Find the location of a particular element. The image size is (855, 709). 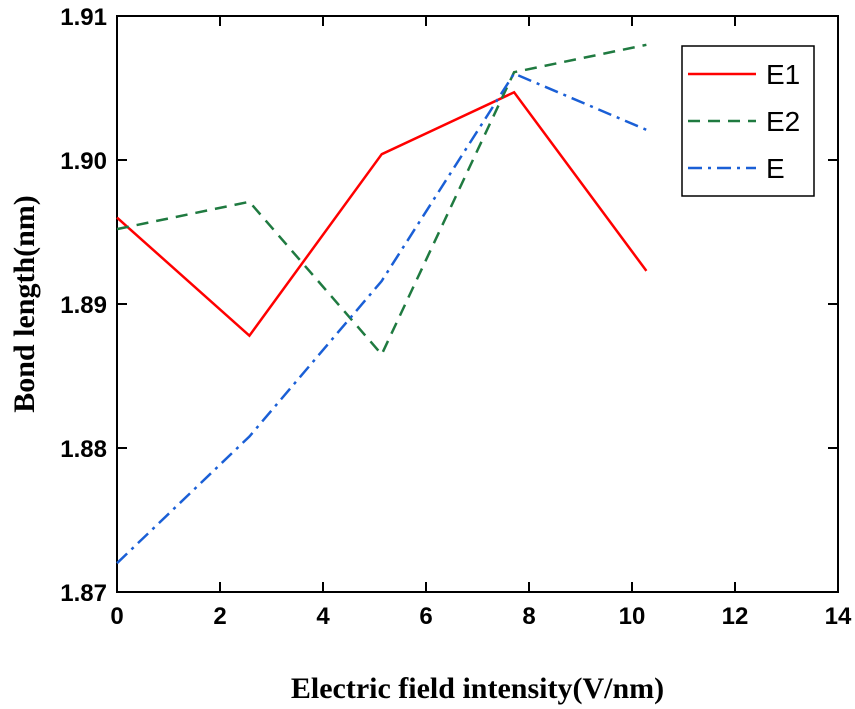

legend: E1 E2 E is located at coordinates (748, 121).